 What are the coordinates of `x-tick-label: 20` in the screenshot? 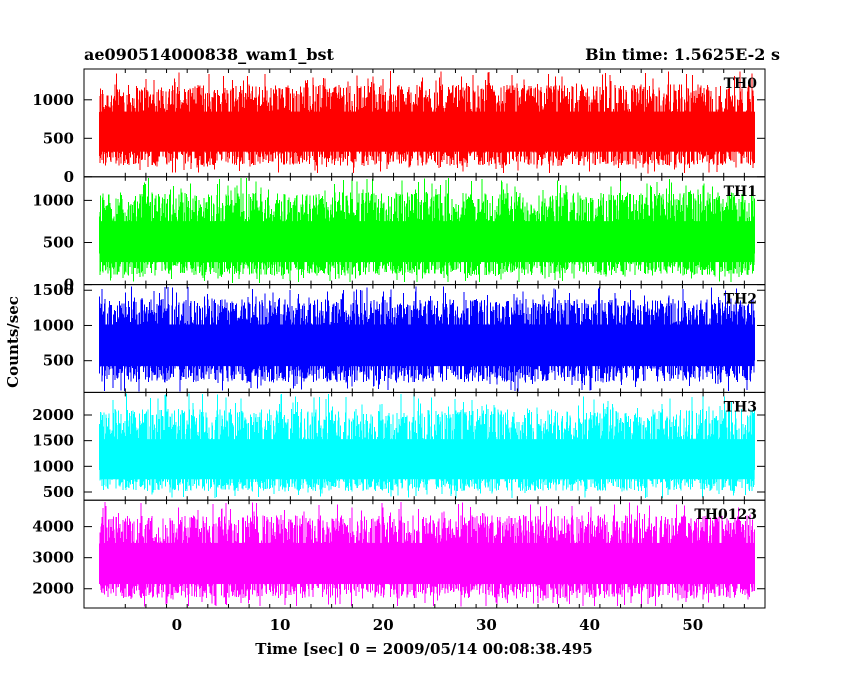 It's located at (383, 625).